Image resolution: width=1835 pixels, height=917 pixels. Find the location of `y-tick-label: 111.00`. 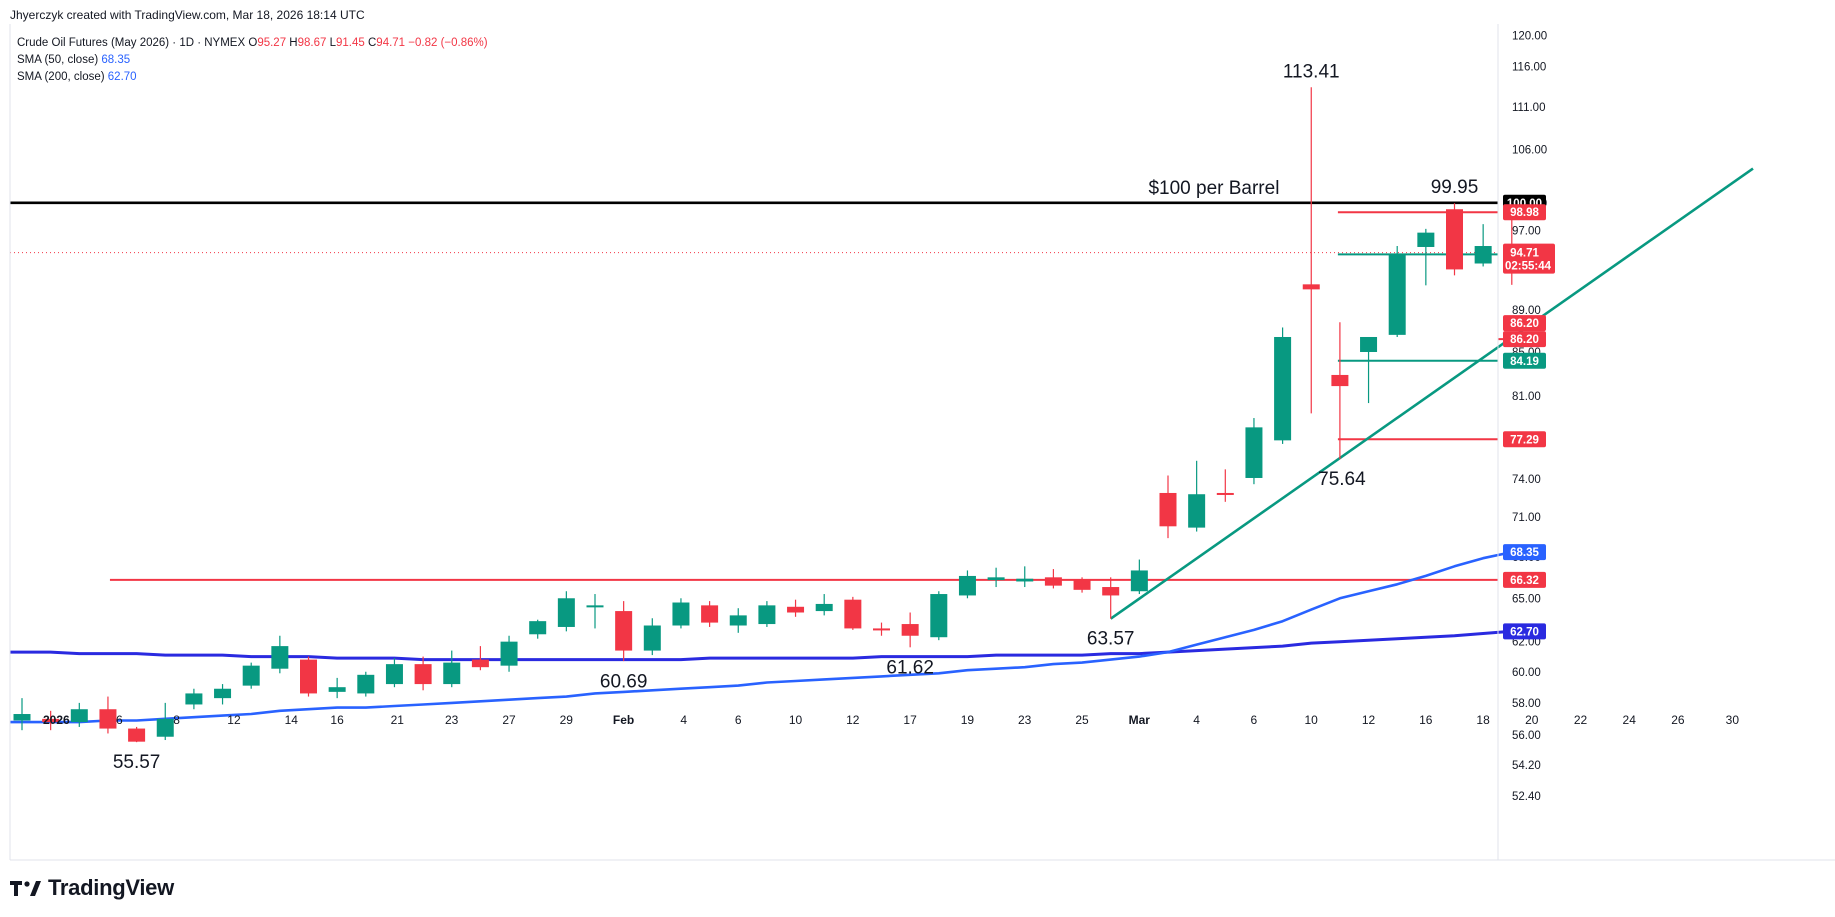

y-tick-label: 111.00 is located at coordinates (1528, 108).